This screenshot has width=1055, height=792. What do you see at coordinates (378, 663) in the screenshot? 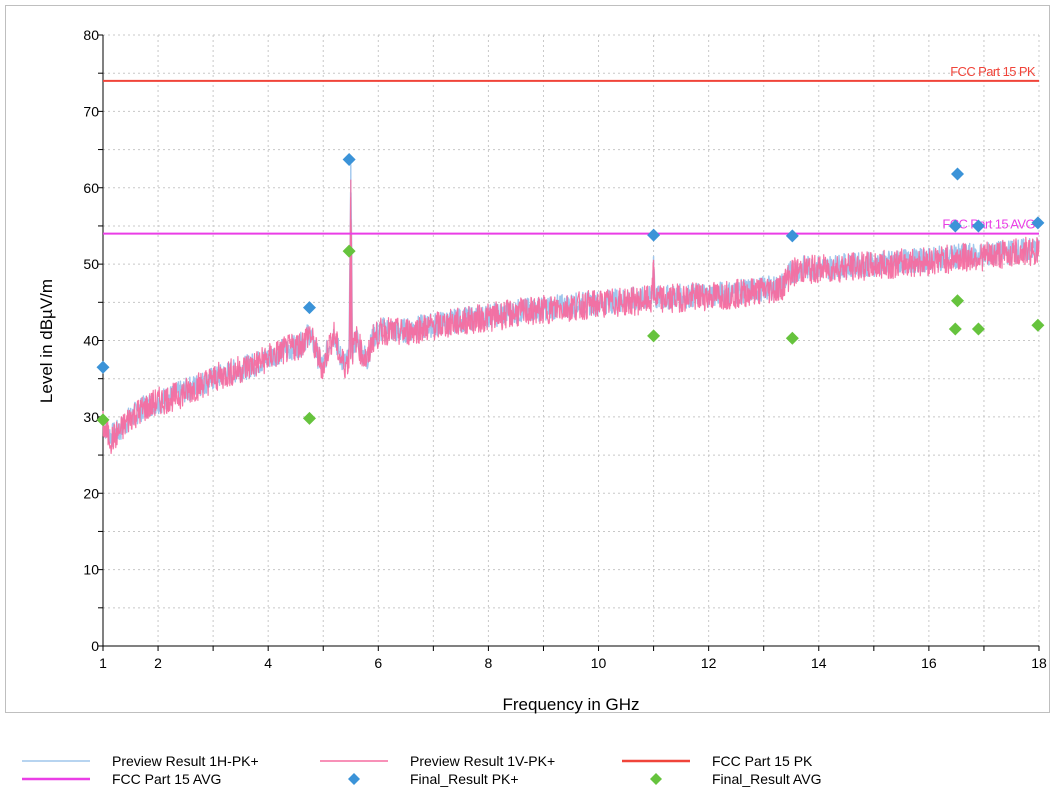
I see `x-tick-label: 6` at bounding box center [378, 663].